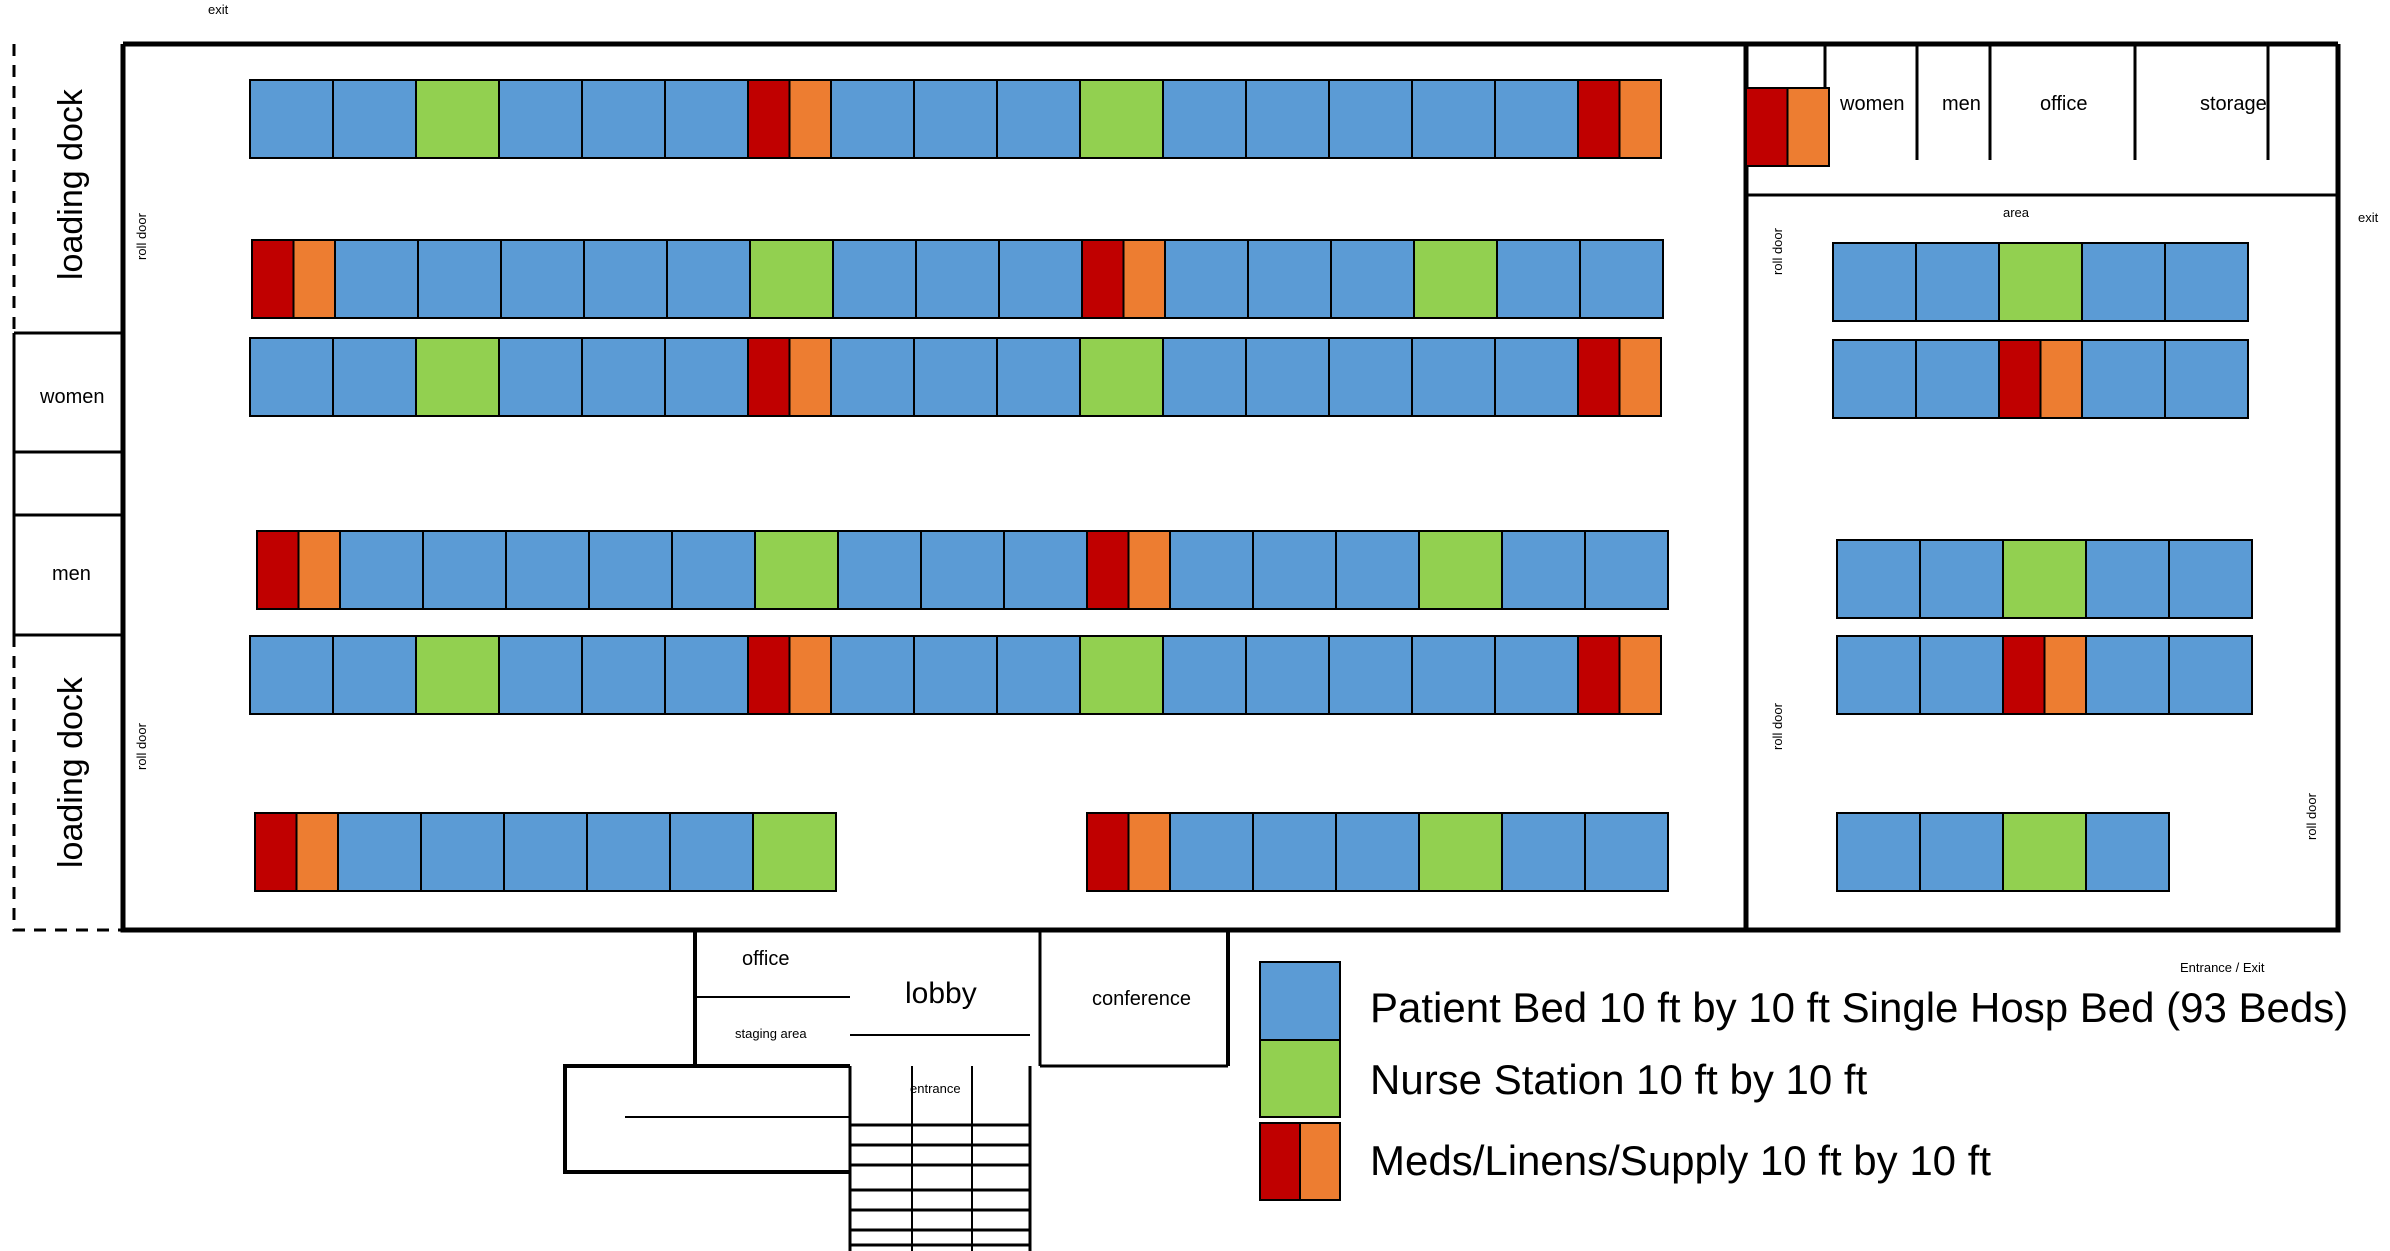 This screenshot has height=1251, width=2390. I want to click on legend-nurse-label: Nurse Station 10 ft by 10 ft, so click(1619, 1079).